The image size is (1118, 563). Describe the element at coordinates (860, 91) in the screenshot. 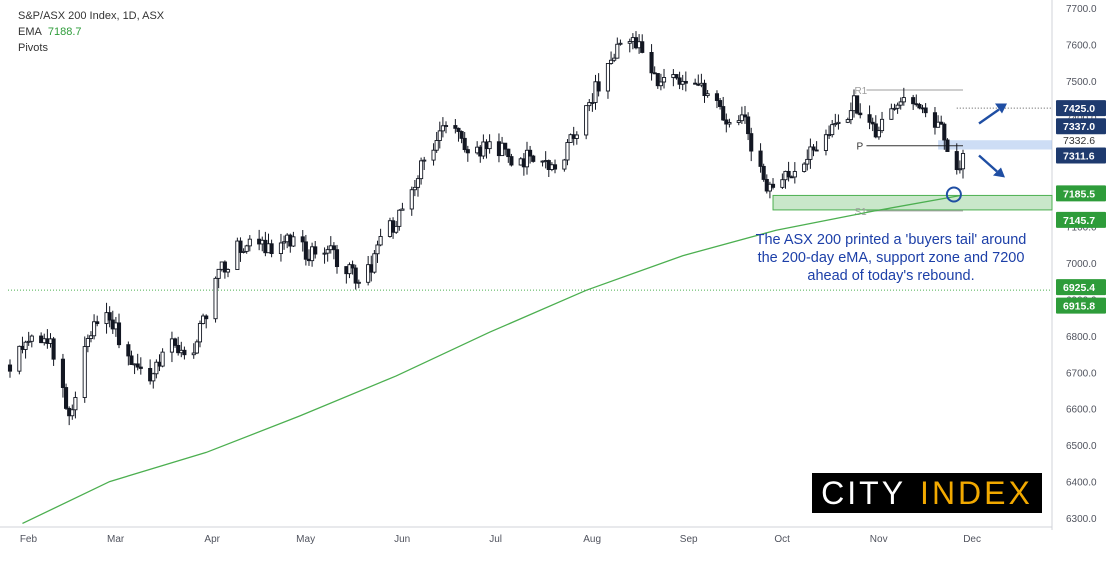

I see `pivot-r1-label: R1` at that location.